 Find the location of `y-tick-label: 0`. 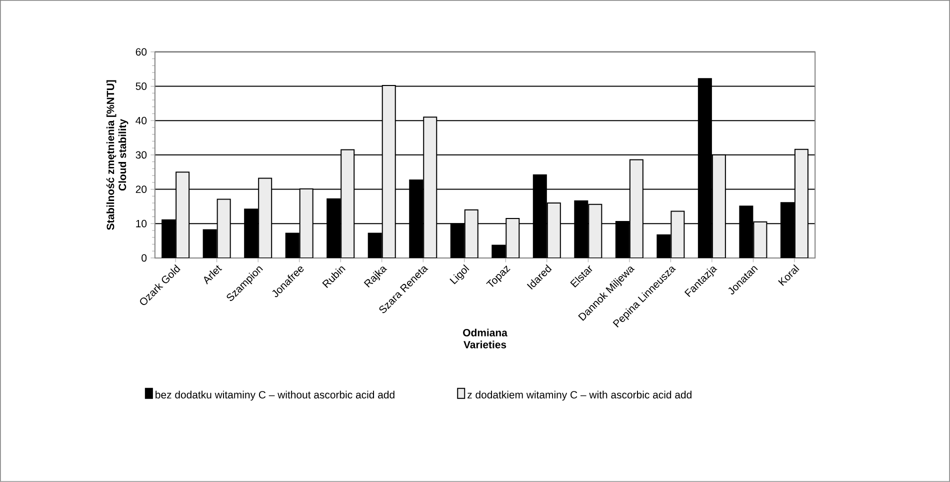

y-tick-label: 0 is located at coordinates (144, 258).